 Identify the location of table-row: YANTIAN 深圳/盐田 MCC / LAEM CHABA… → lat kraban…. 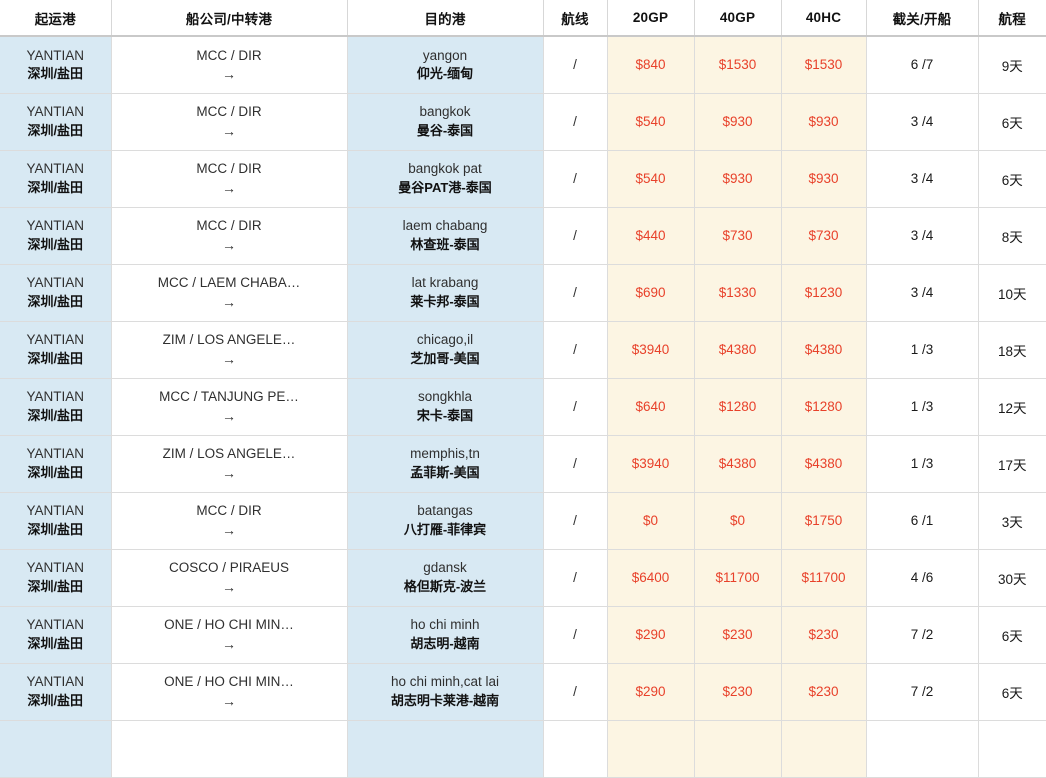
(523, 293).